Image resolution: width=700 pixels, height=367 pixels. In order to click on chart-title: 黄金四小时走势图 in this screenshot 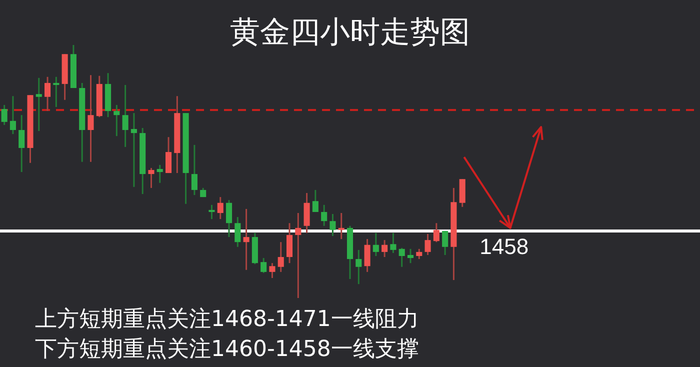, I will do `click(350, 32)`.